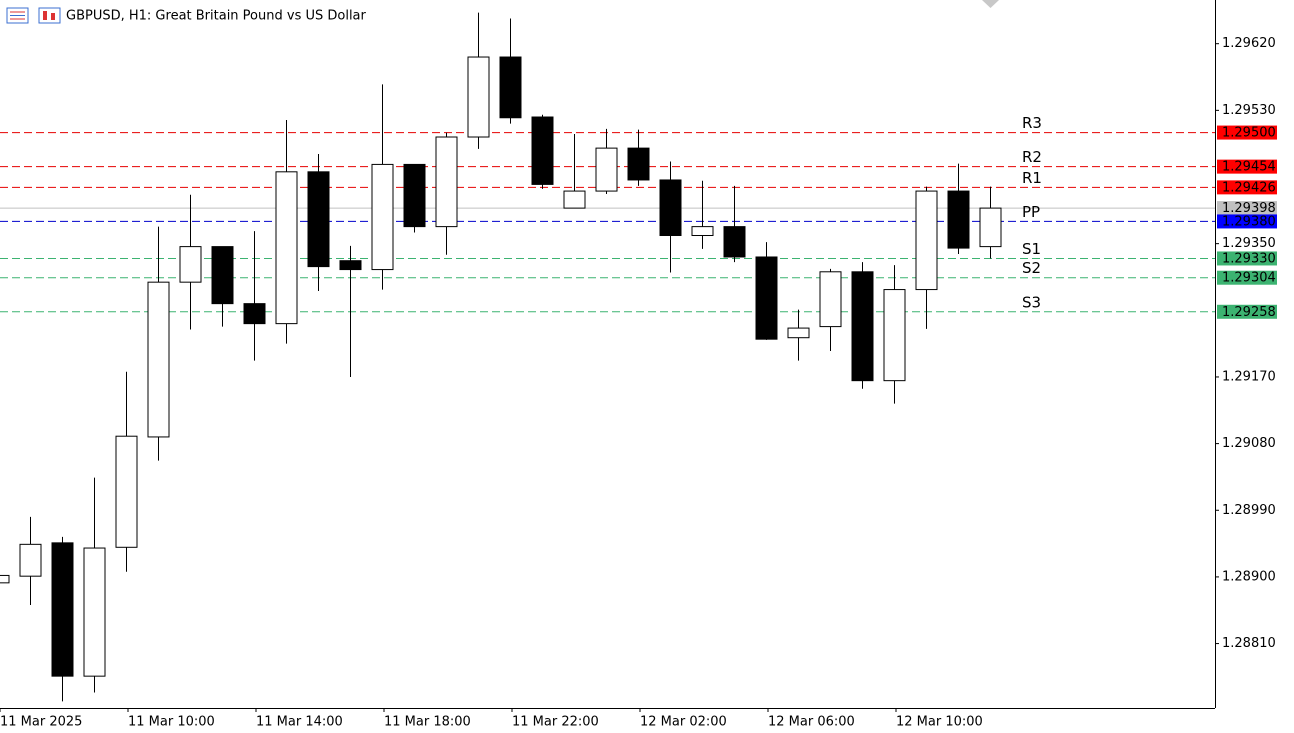 This screenshot has height=733, width=1294. I want to click on x-tick-label: 11 Mar 18:00, so click(427, 722).